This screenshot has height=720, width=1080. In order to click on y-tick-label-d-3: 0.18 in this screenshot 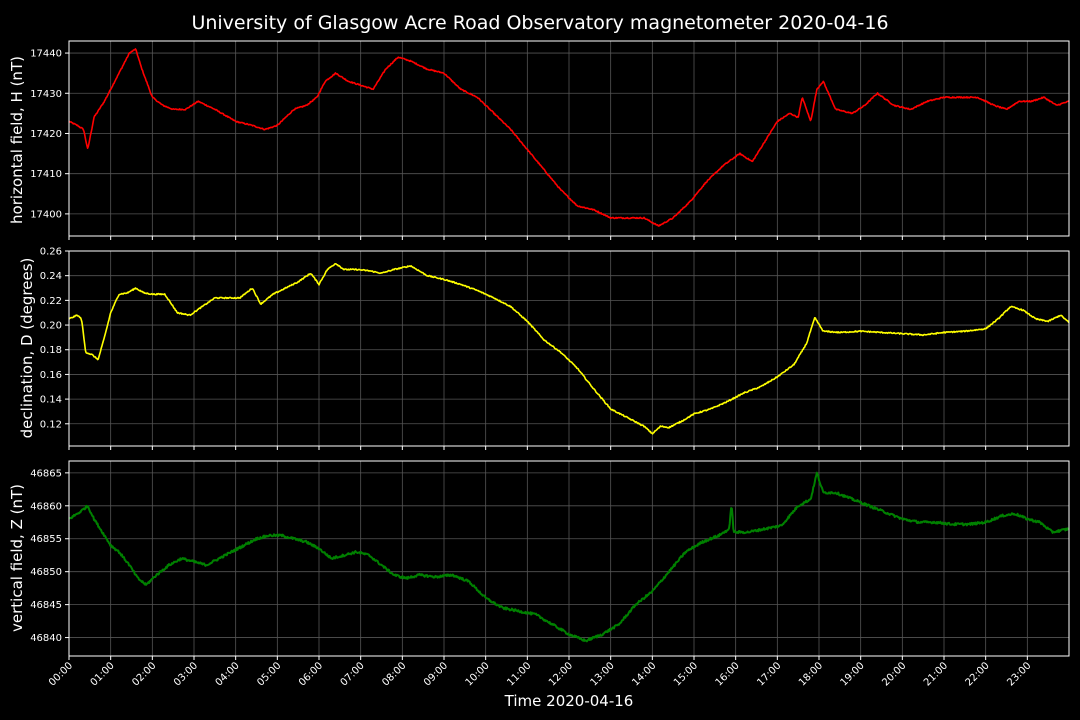, I will do `click(51, 350)`.